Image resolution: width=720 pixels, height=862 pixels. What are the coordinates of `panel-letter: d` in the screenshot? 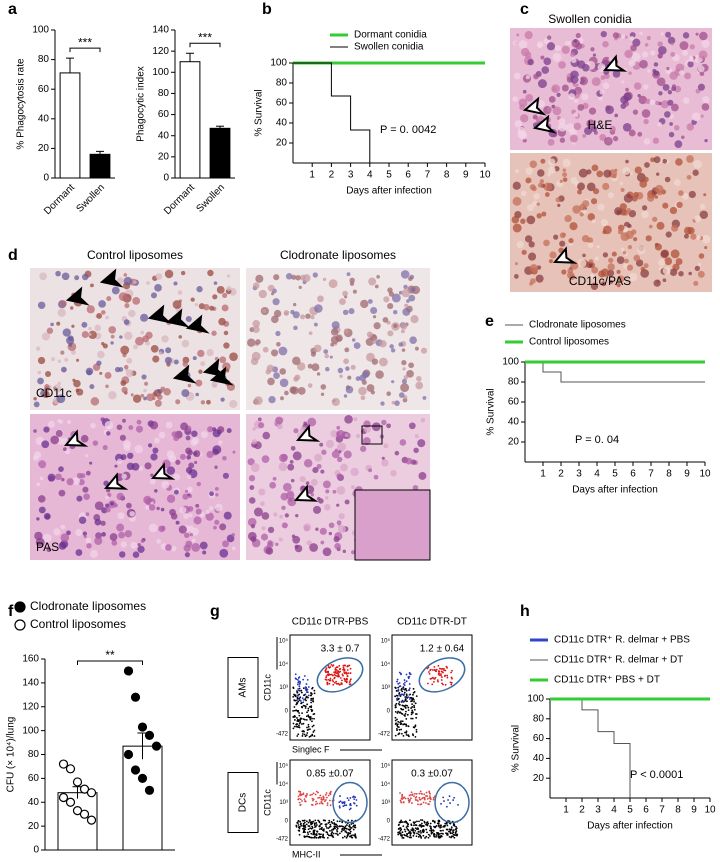 It's located at (13, 255).